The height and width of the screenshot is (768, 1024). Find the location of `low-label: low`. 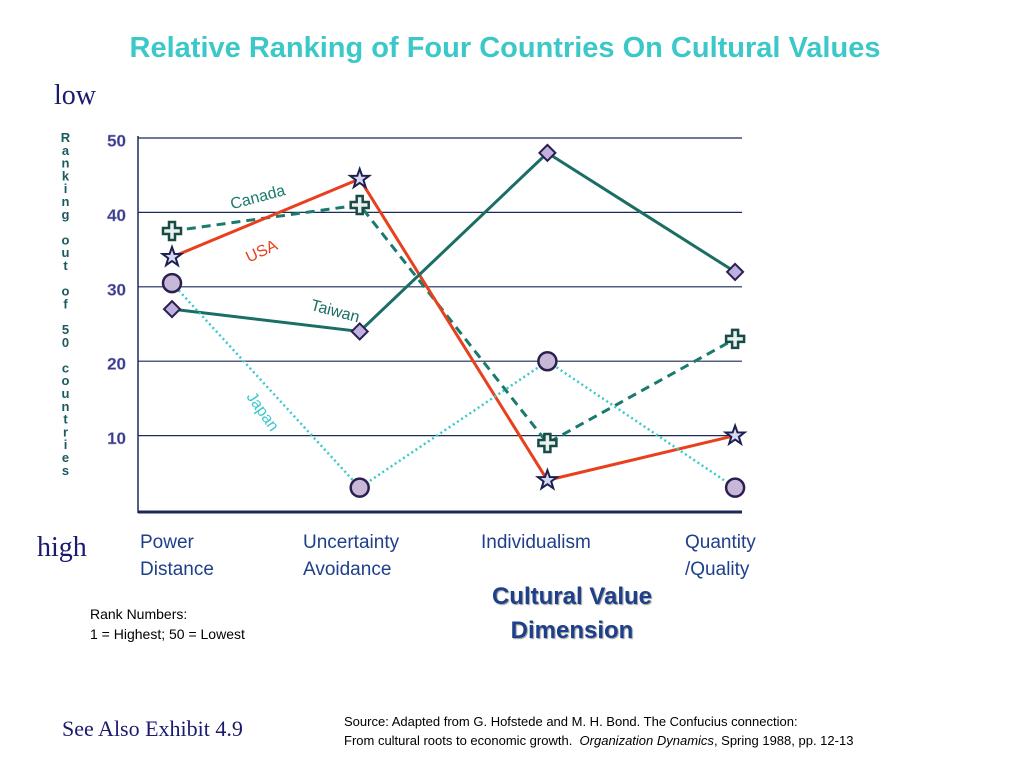

low-label: low is located at coordinates (75, 95).